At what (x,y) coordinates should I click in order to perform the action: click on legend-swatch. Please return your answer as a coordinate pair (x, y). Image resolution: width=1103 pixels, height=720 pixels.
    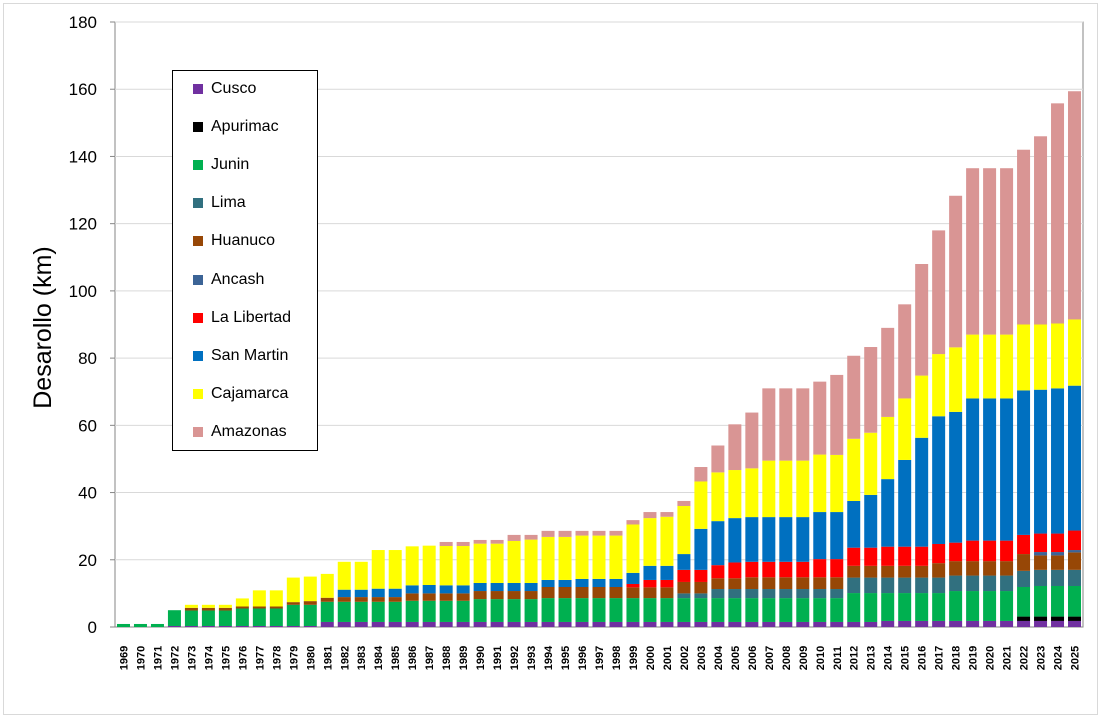
    Looking at the image, I should click on (198, 165).